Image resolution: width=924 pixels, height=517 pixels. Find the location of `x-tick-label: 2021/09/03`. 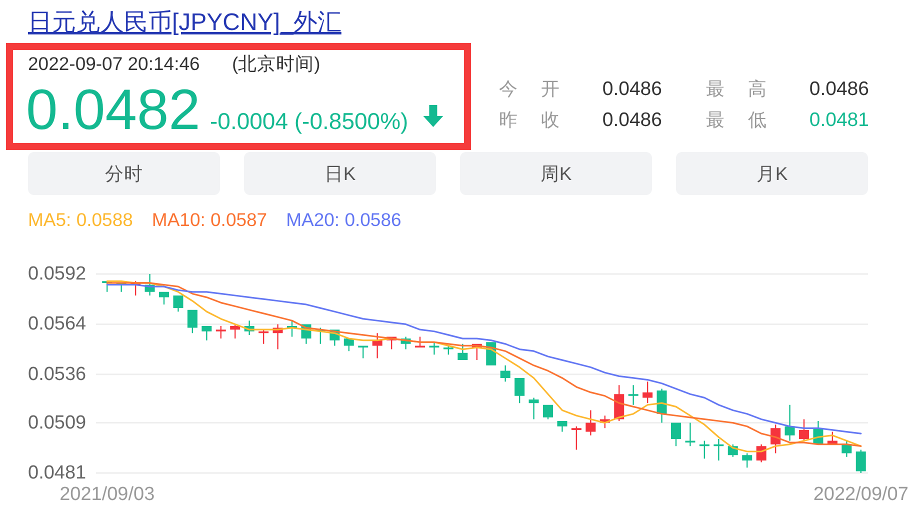

x-tick-label: 2021/09/03 is located at coordinates (107, 494).